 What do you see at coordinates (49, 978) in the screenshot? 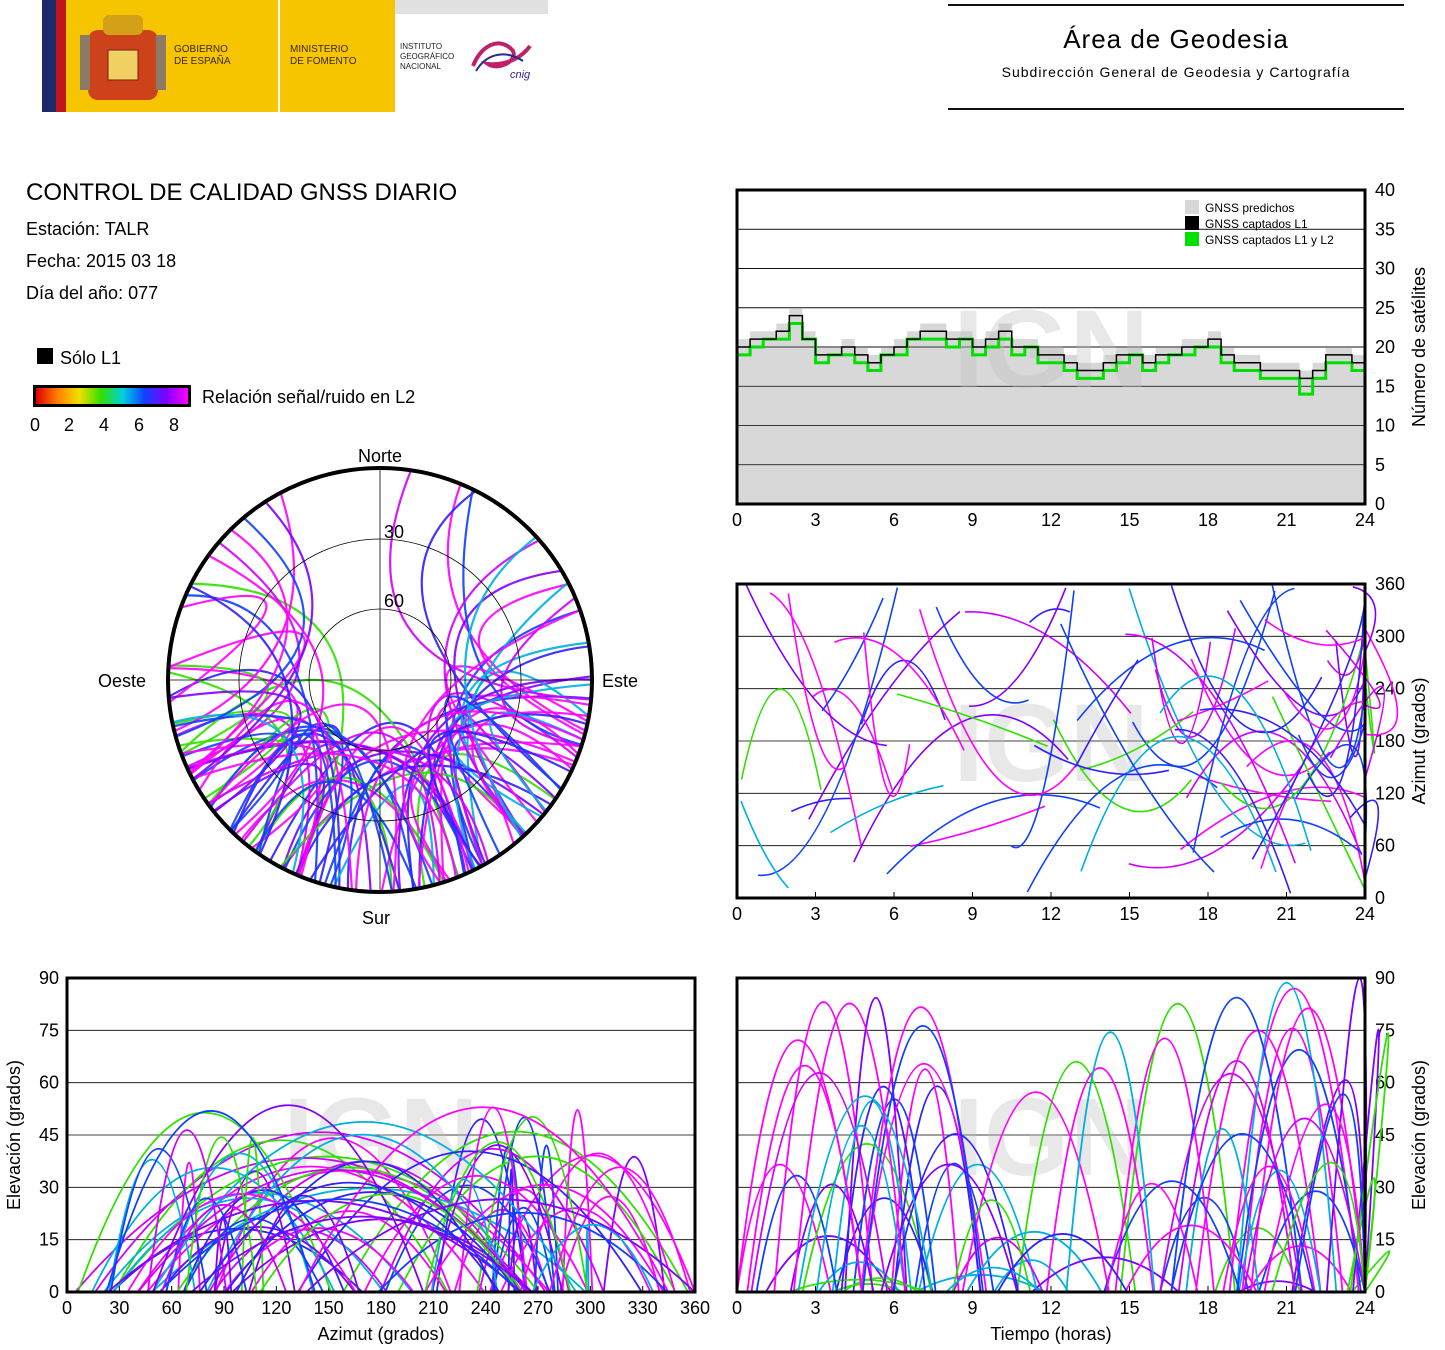
I see `y-tick-label: 90` at bounding box center [49, 978].